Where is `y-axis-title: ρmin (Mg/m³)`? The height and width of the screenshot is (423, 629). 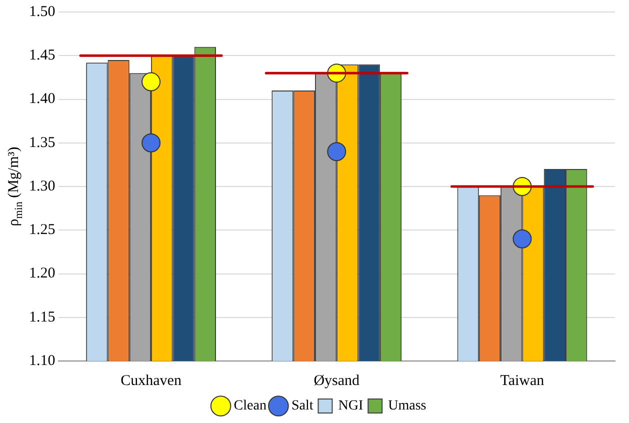
y-axis-title: ρmin (Mg/m³) is located at coordinates (15, 186).